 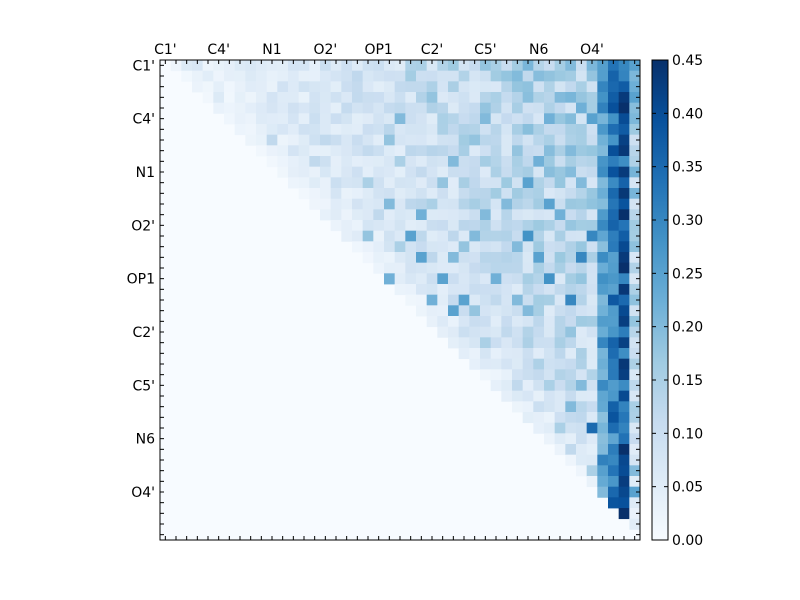 I want to click on colorbar-tick-label: 0.10, so click(x=687, y=434).